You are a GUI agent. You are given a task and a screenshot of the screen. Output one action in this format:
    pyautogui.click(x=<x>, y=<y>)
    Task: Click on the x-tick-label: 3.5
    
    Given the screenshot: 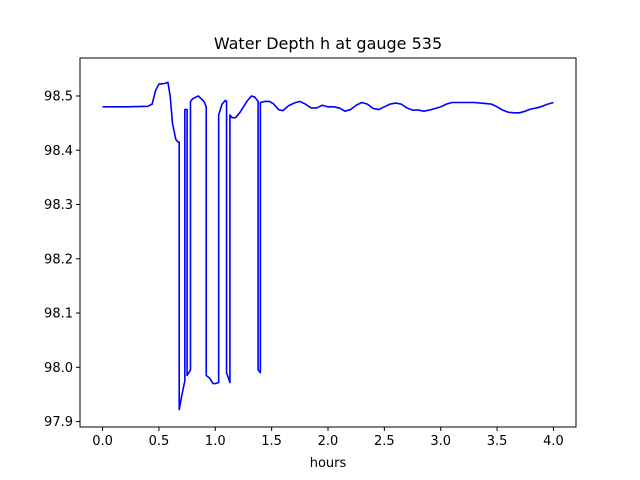 What is the action you would take?
    pyautogui.click(x=497, y=441)
    